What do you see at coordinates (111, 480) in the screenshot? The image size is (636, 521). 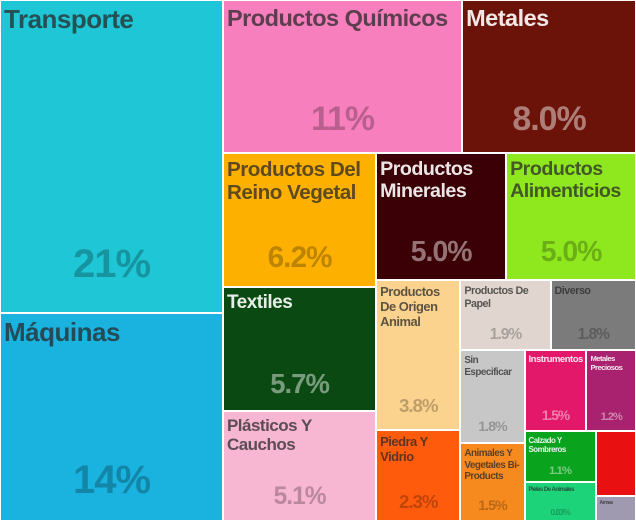 I see `cell-value: 14%` at bounding box center [111, 480].